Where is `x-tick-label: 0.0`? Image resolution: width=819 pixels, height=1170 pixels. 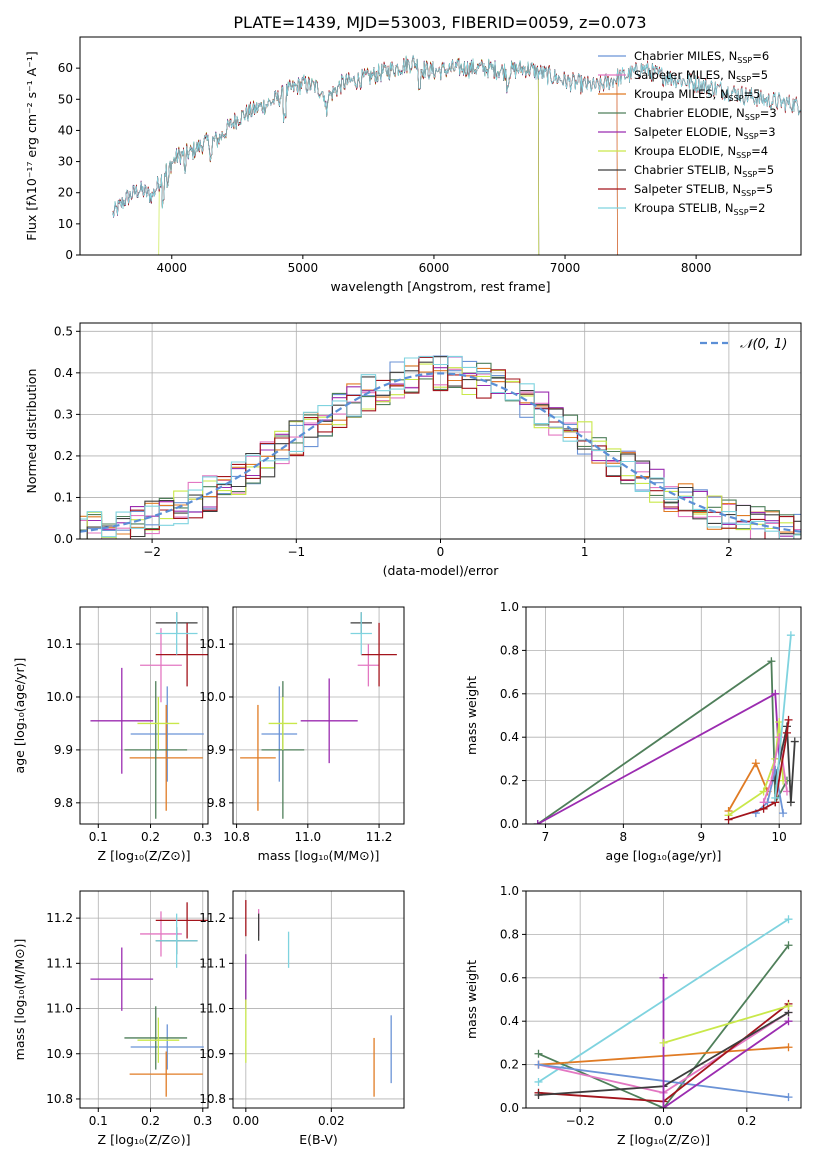
x-tick-label: 0.0 is located at coordinates (663, 1121).